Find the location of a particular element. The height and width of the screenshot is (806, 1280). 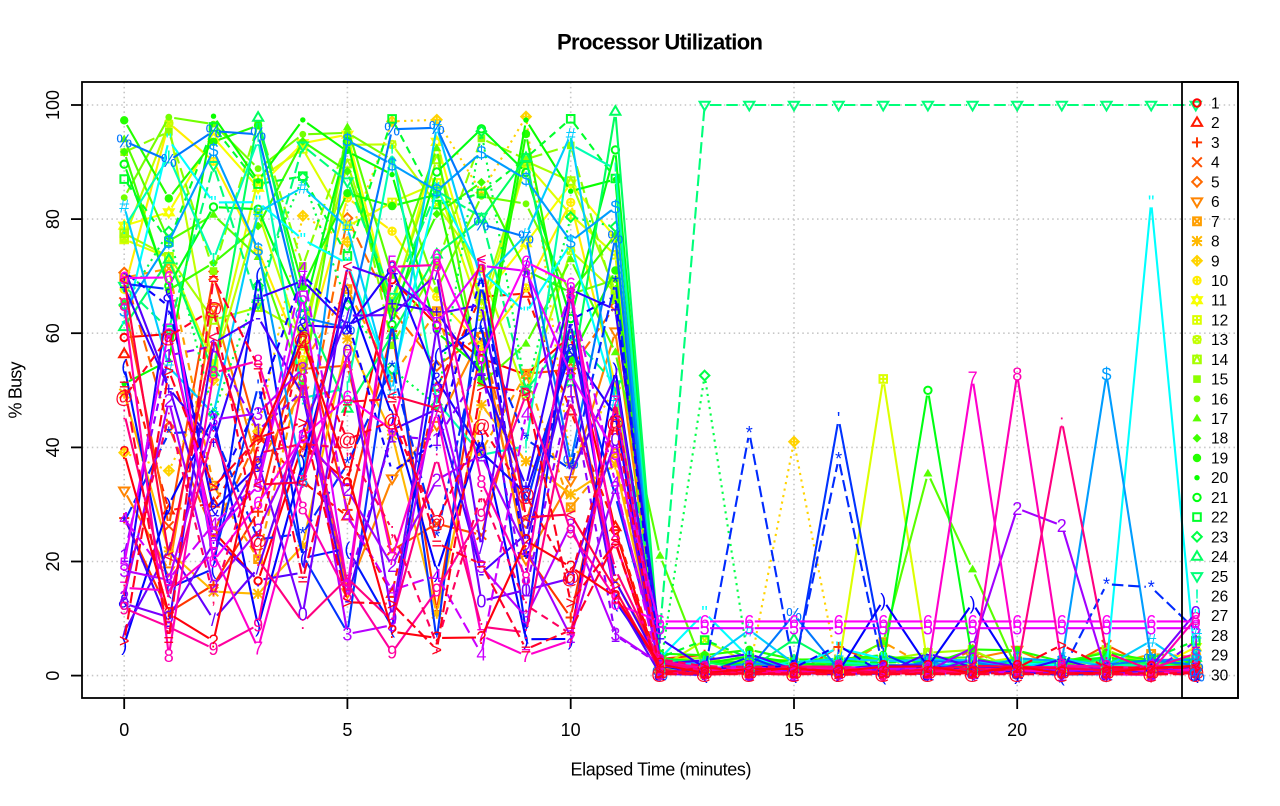

svg-text: 2 is located at coordinates (1062, 526).